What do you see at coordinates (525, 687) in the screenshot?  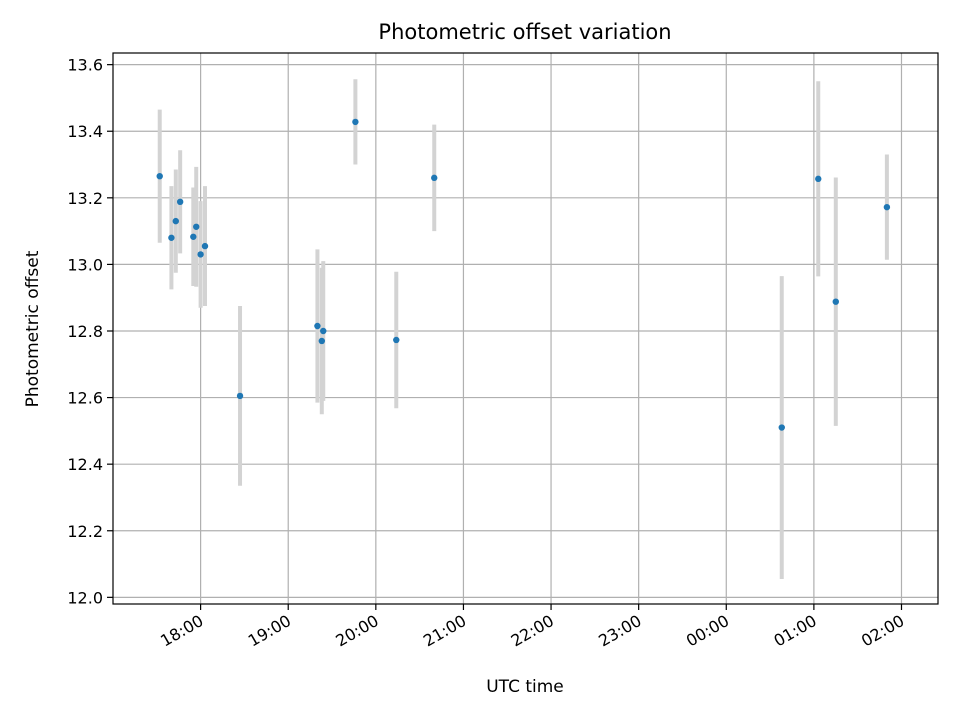 I see `x-axis-label: UTC time` at bounding box center [525, 687].